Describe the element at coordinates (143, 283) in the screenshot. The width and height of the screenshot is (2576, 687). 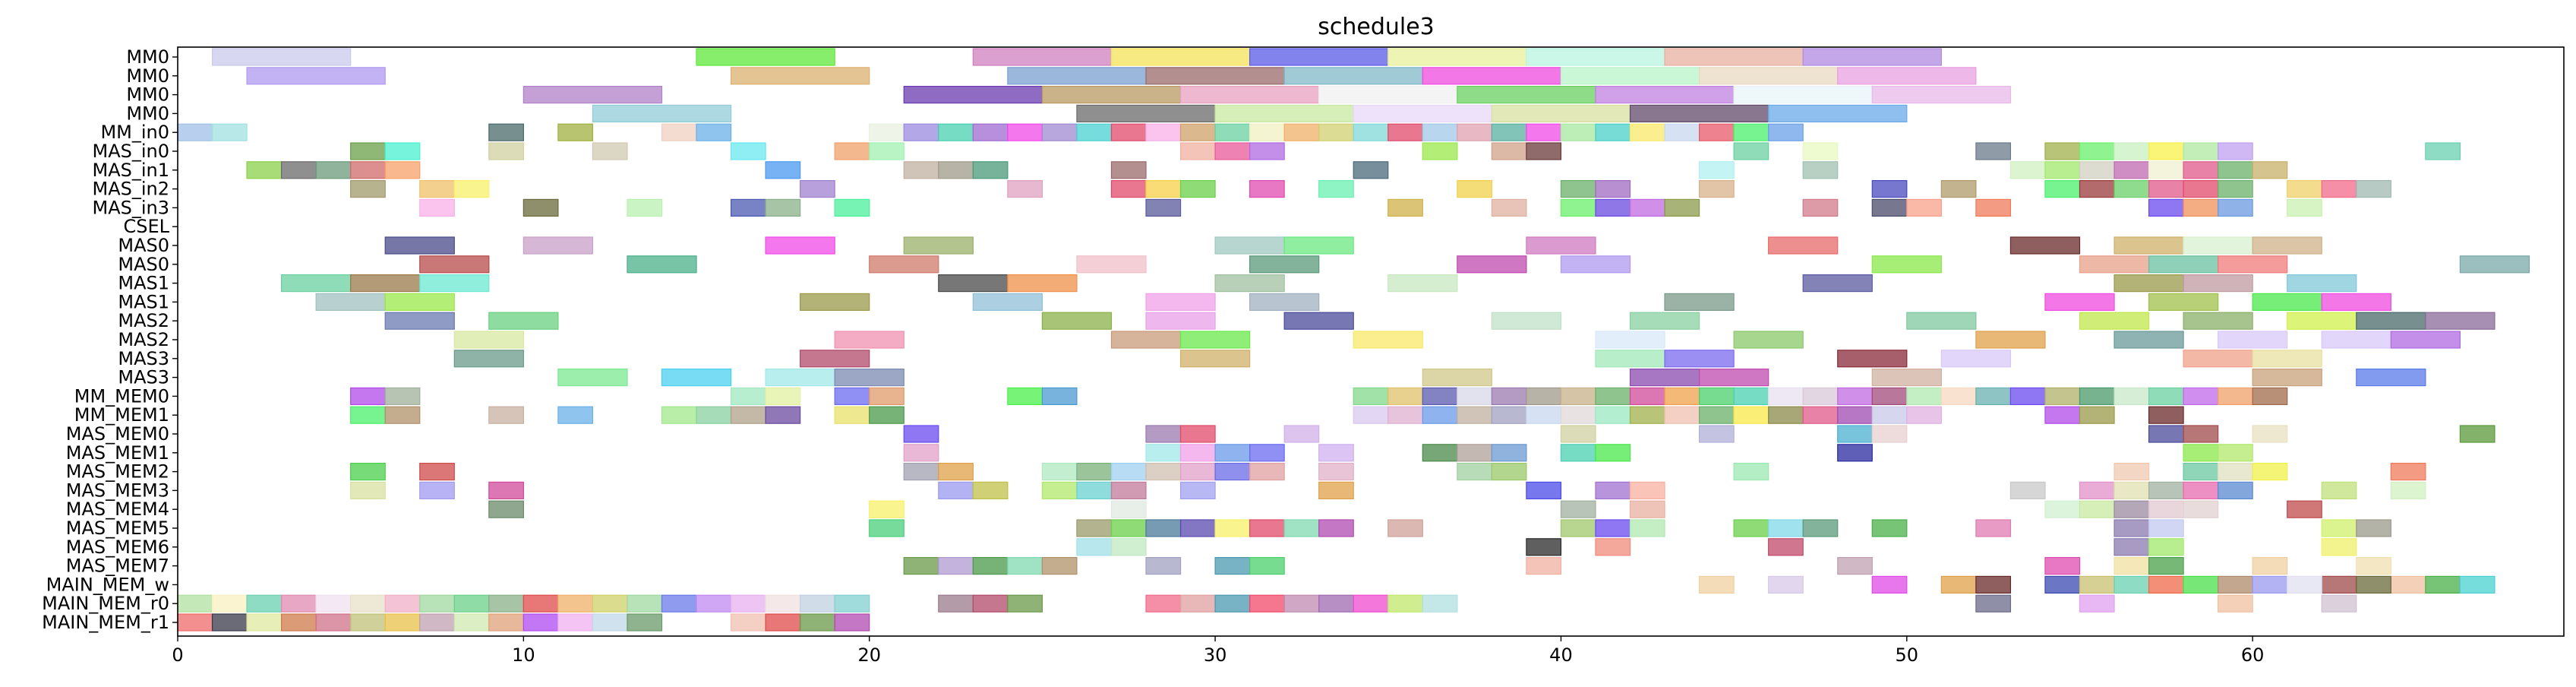
I see `y-tick-label: MAS1` at that location.